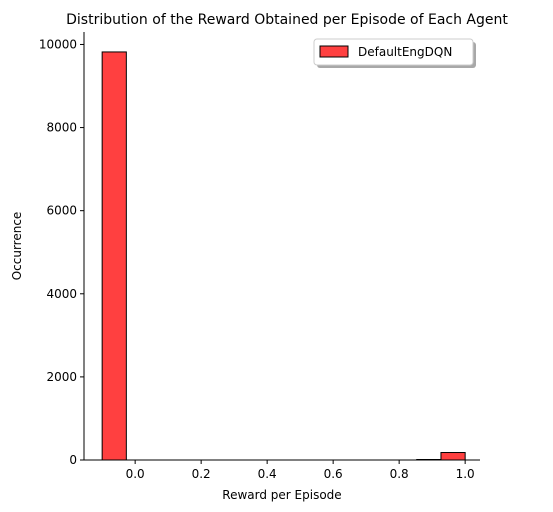 This screenshot has height=512, width=553. Describe the element at coordinates (61, 128) in the screenshot. I see `y-tick-label: 8000` at that location.